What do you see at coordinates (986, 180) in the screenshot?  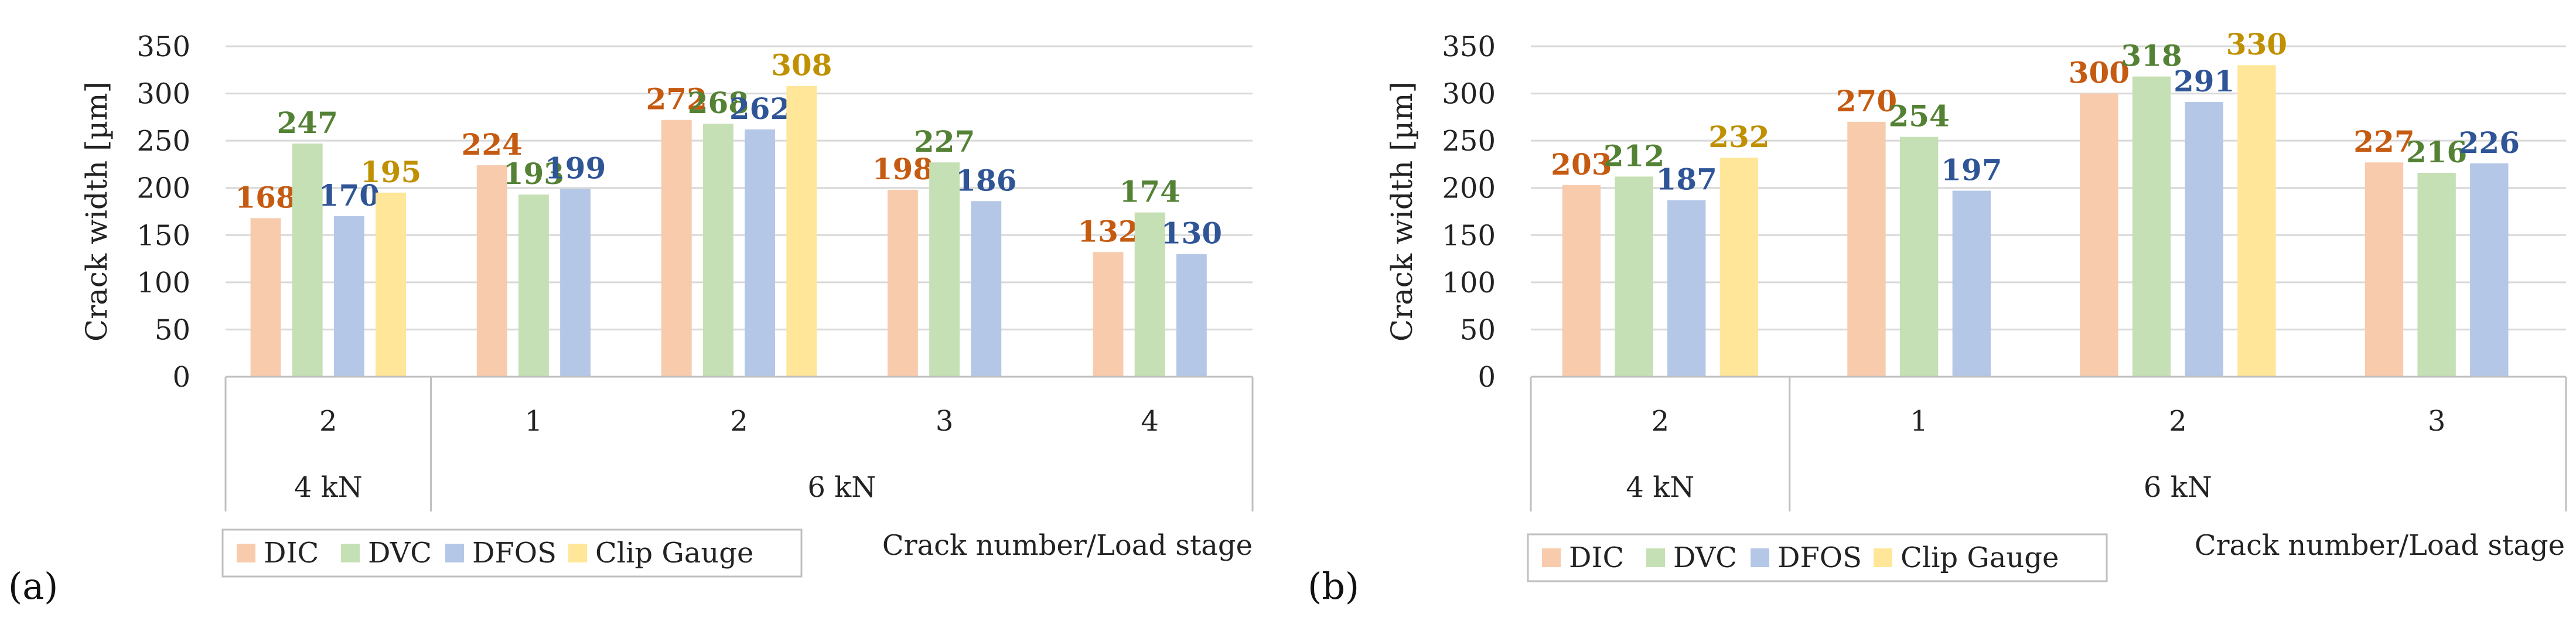 I see `data-label: 186` at bounding box center [986, 180].